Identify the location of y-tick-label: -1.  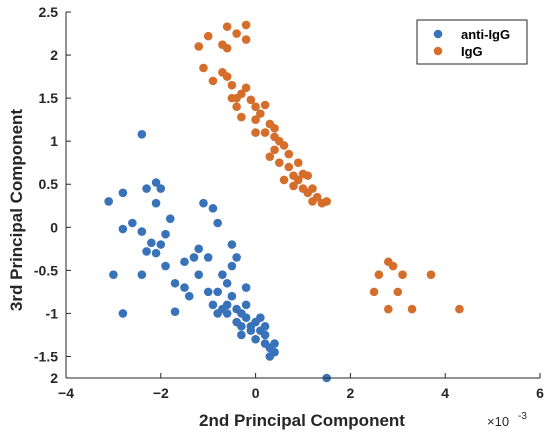
(52, 313).